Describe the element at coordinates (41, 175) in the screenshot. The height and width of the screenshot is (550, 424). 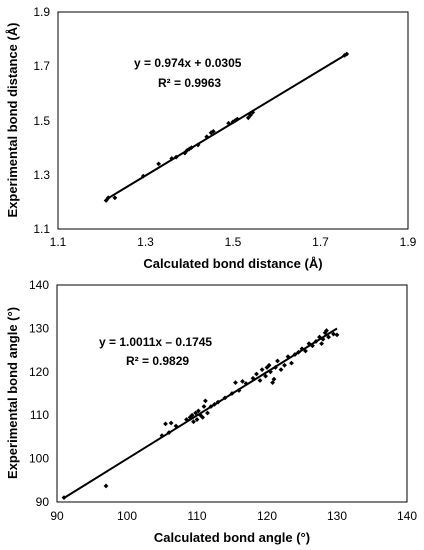
I see `y-tick-label: 1.3` at that location.